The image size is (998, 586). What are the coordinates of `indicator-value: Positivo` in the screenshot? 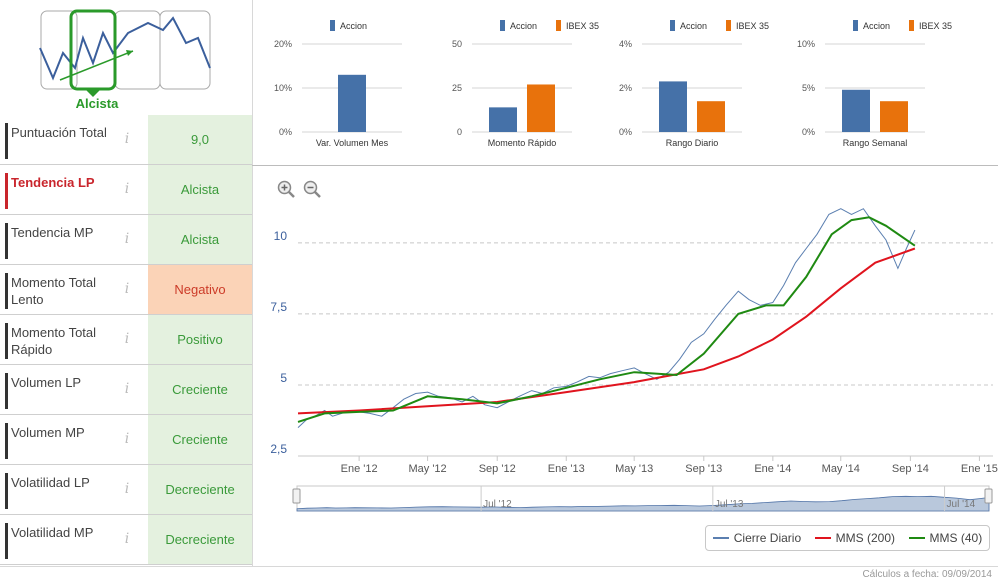 It's located at (200, 339).